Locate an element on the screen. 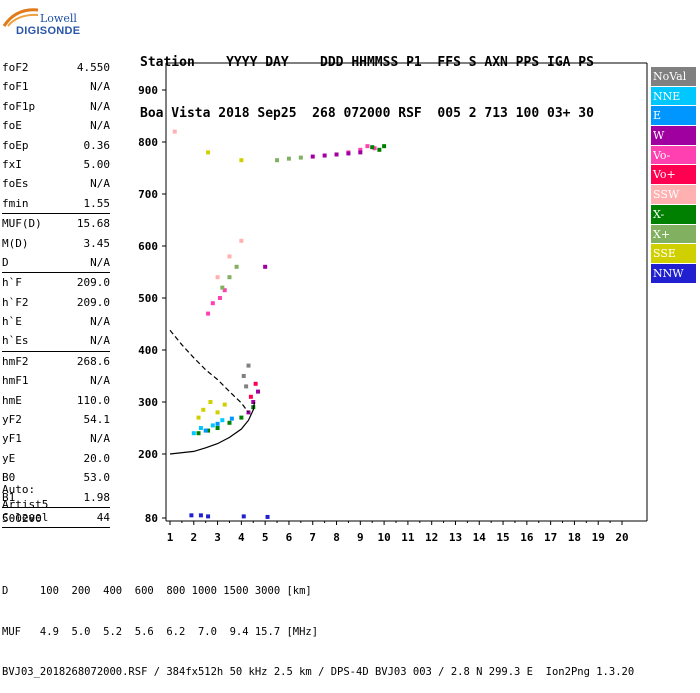 The image size is (700, 693). param-key: h`F is located at coordinates (12, 283).